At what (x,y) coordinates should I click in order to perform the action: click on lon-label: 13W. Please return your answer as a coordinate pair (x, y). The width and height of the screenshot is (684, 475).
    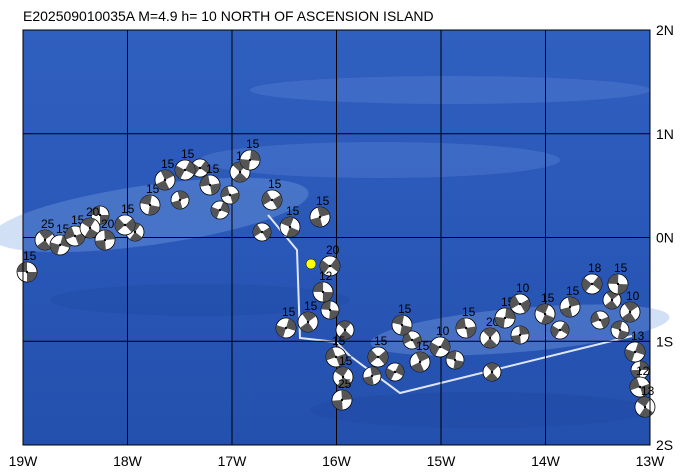
    Looking at the image, I should click on (651, 461).